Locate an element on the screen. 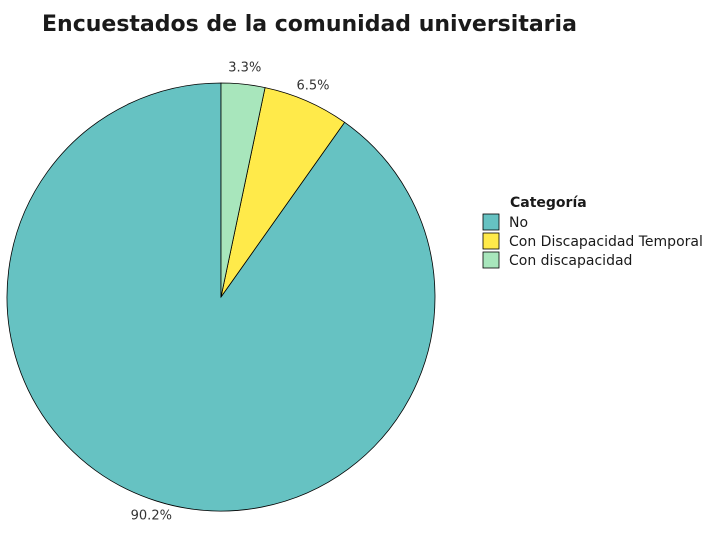  legend-label-2: Con discapacidad is located at coordinates (570, 261).